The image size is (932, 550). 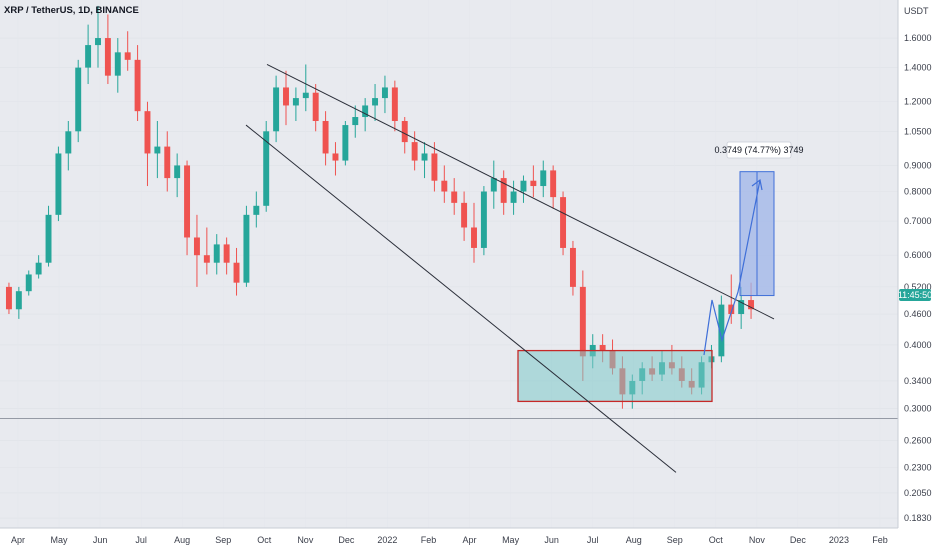 What do you see at coordinates (71, 10) in the screenshot?
I see `symbol-title: XRP / TetherUS, 1D, BINANCE` at bounding box center [71, 10].